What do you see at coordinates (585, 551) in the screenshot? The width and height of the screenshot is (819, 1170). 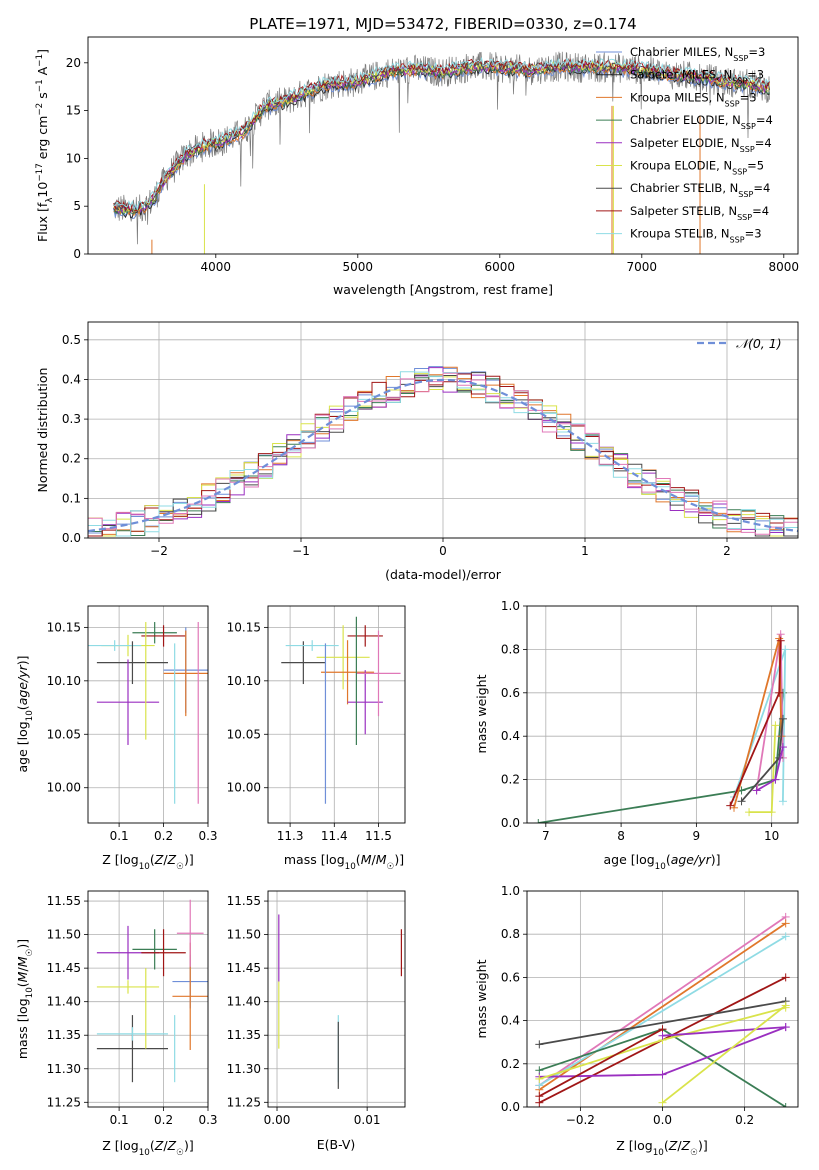 I see `xtick-label: 1` at bounding box center [585, 551].